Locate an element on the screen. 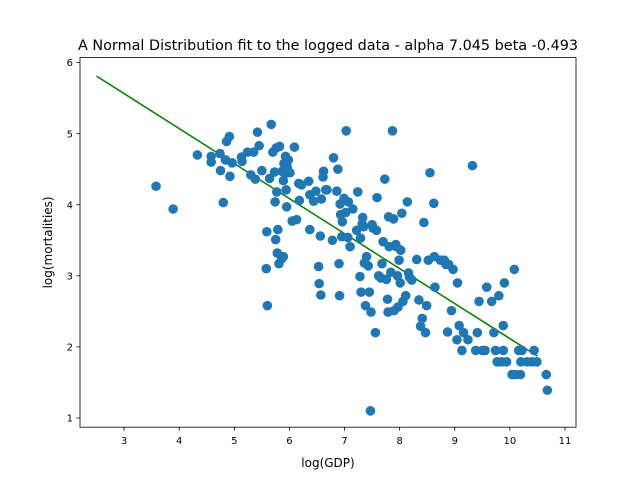 This screenshot has height=484, width=640. x-tick-label: 8 is located at coordinates (399, 441).